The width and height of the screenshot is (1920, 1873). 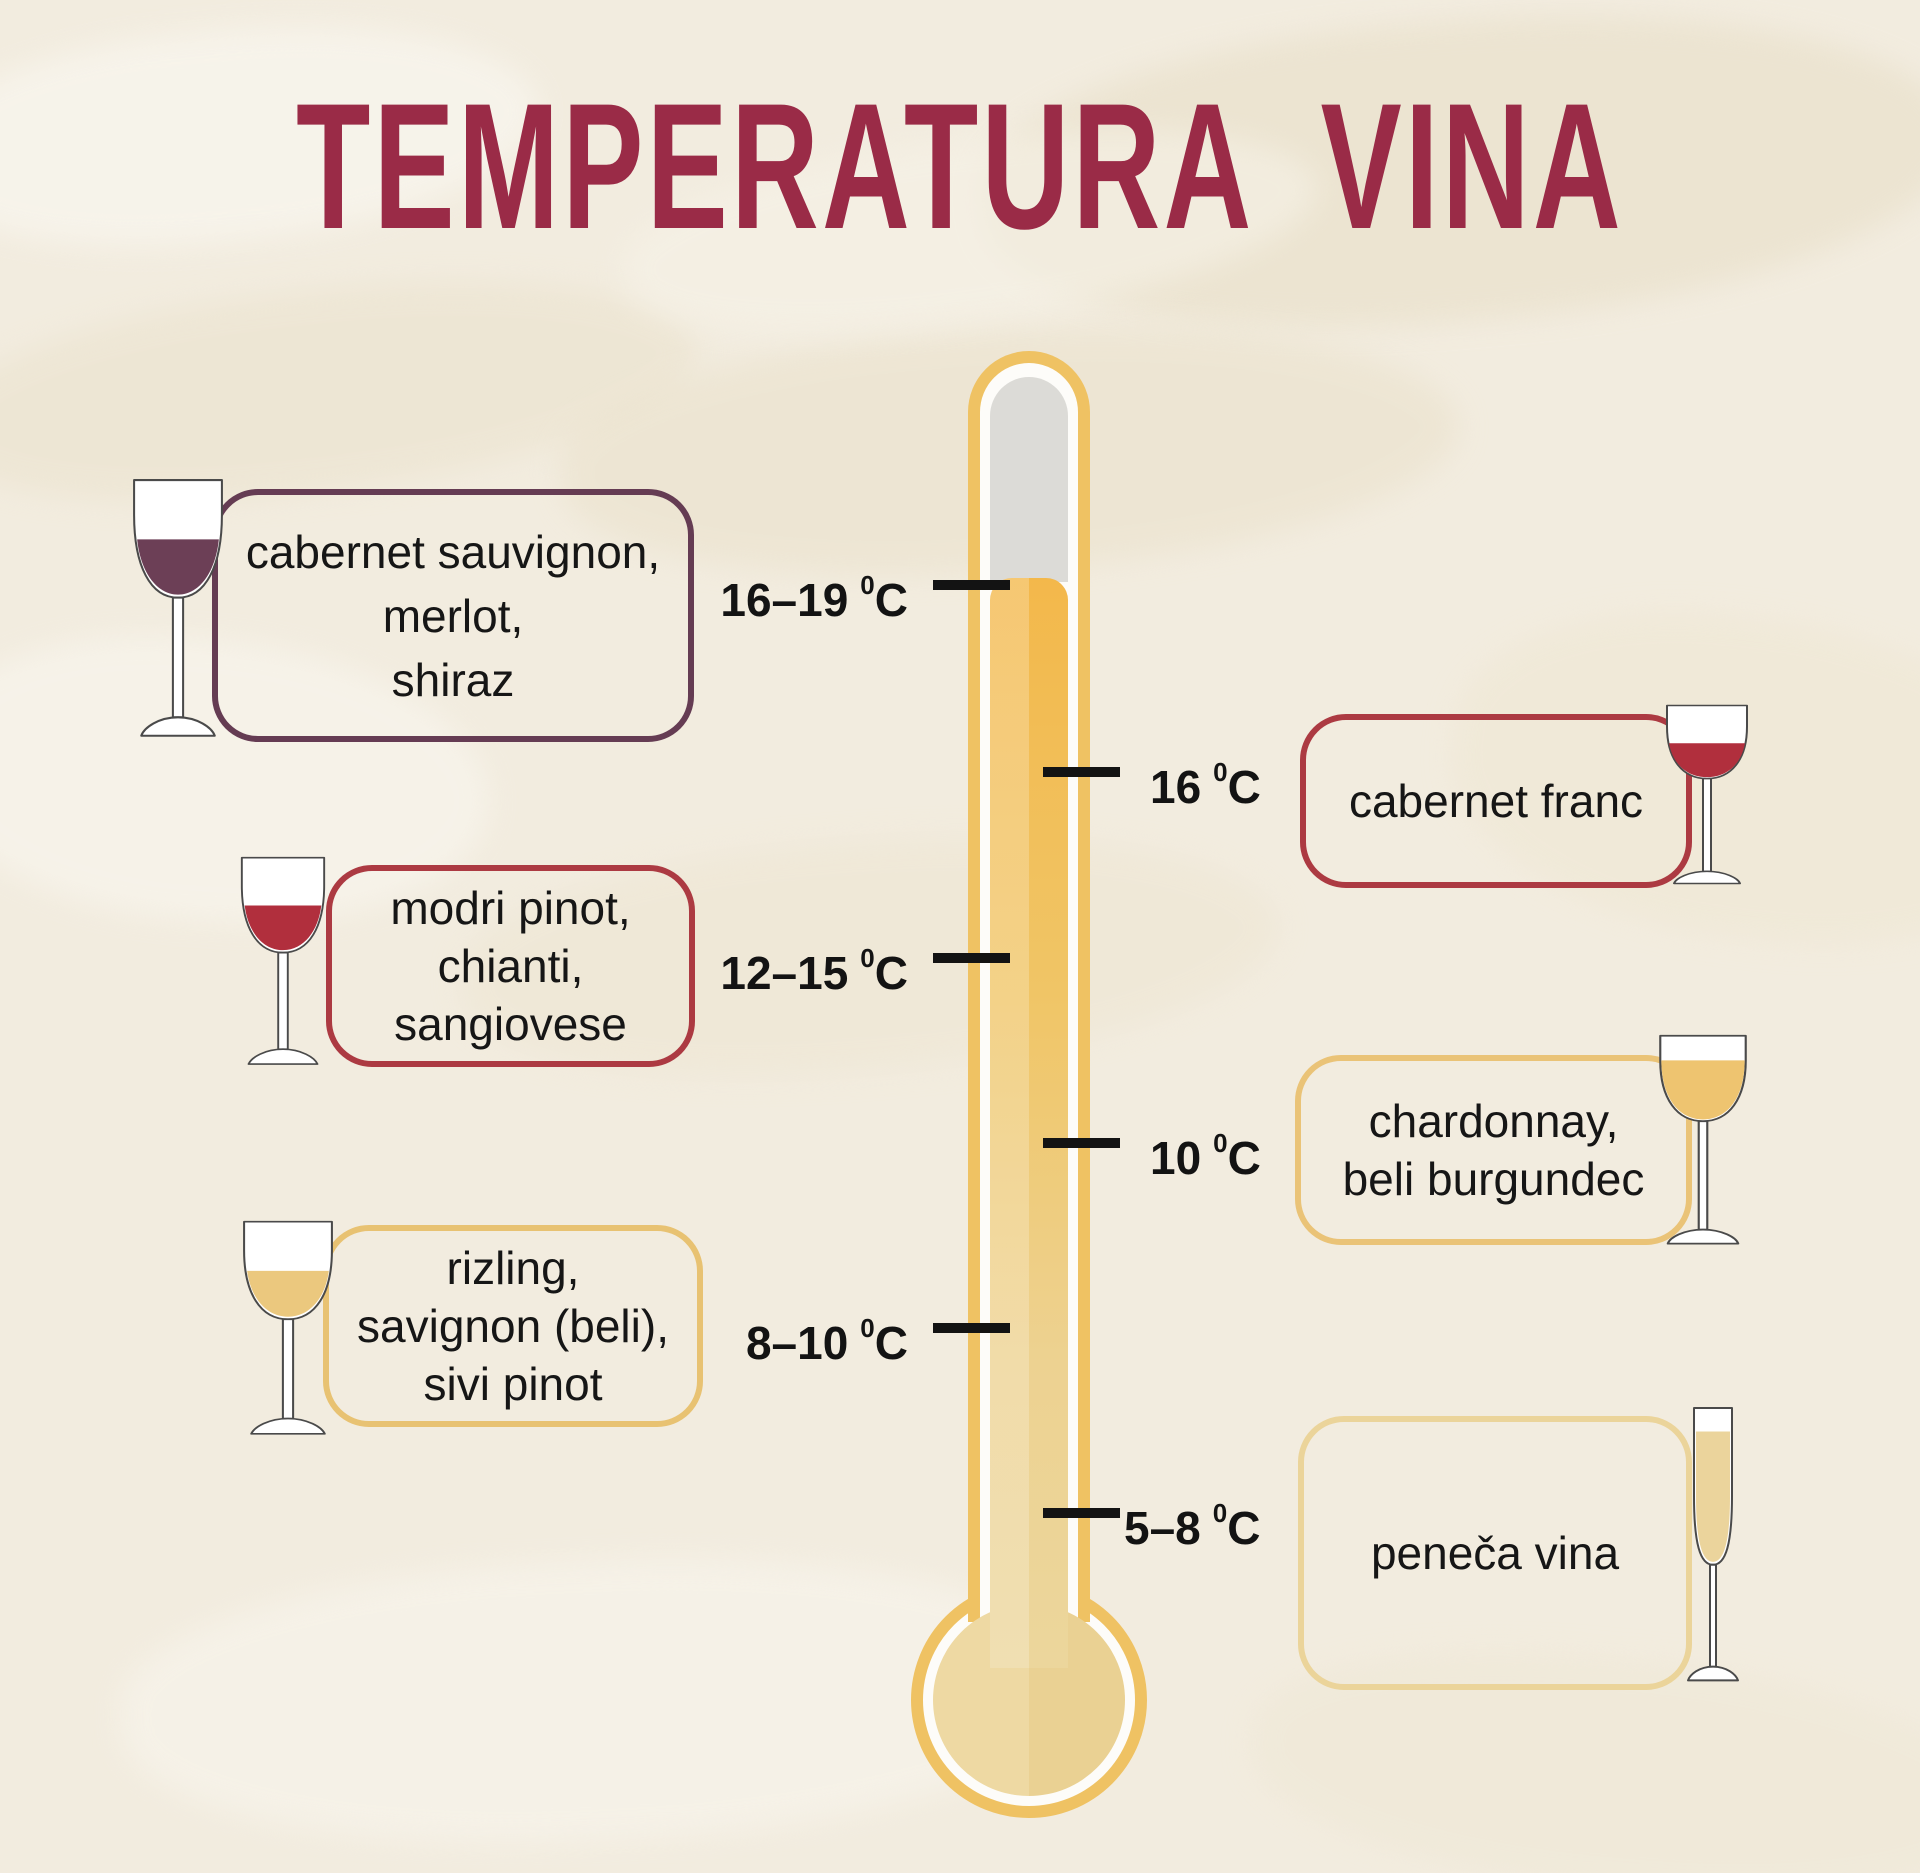 I want to click on wine-line: shiraz, so click(x=453, y=679).